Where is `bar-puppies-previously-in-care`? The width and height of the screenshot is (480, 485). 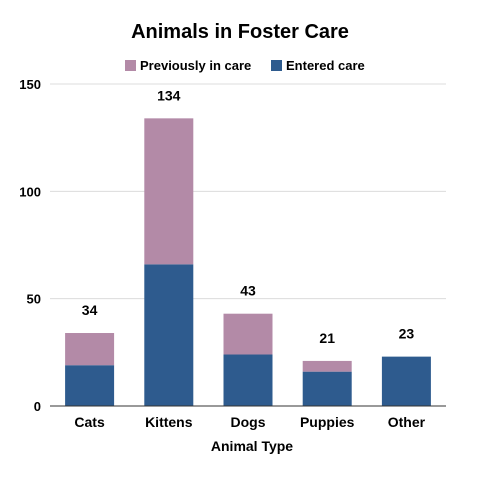
bar-puppies-previously-in-care is located at coordinates (327, 366).